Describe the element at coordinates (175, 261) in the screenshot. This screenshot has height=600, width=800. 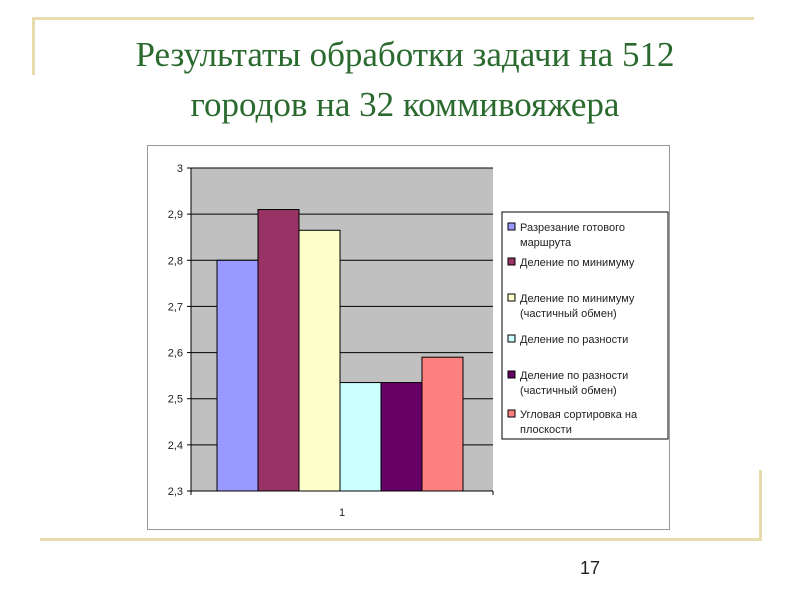
I see `y-tick-label: 2,8` at that location.